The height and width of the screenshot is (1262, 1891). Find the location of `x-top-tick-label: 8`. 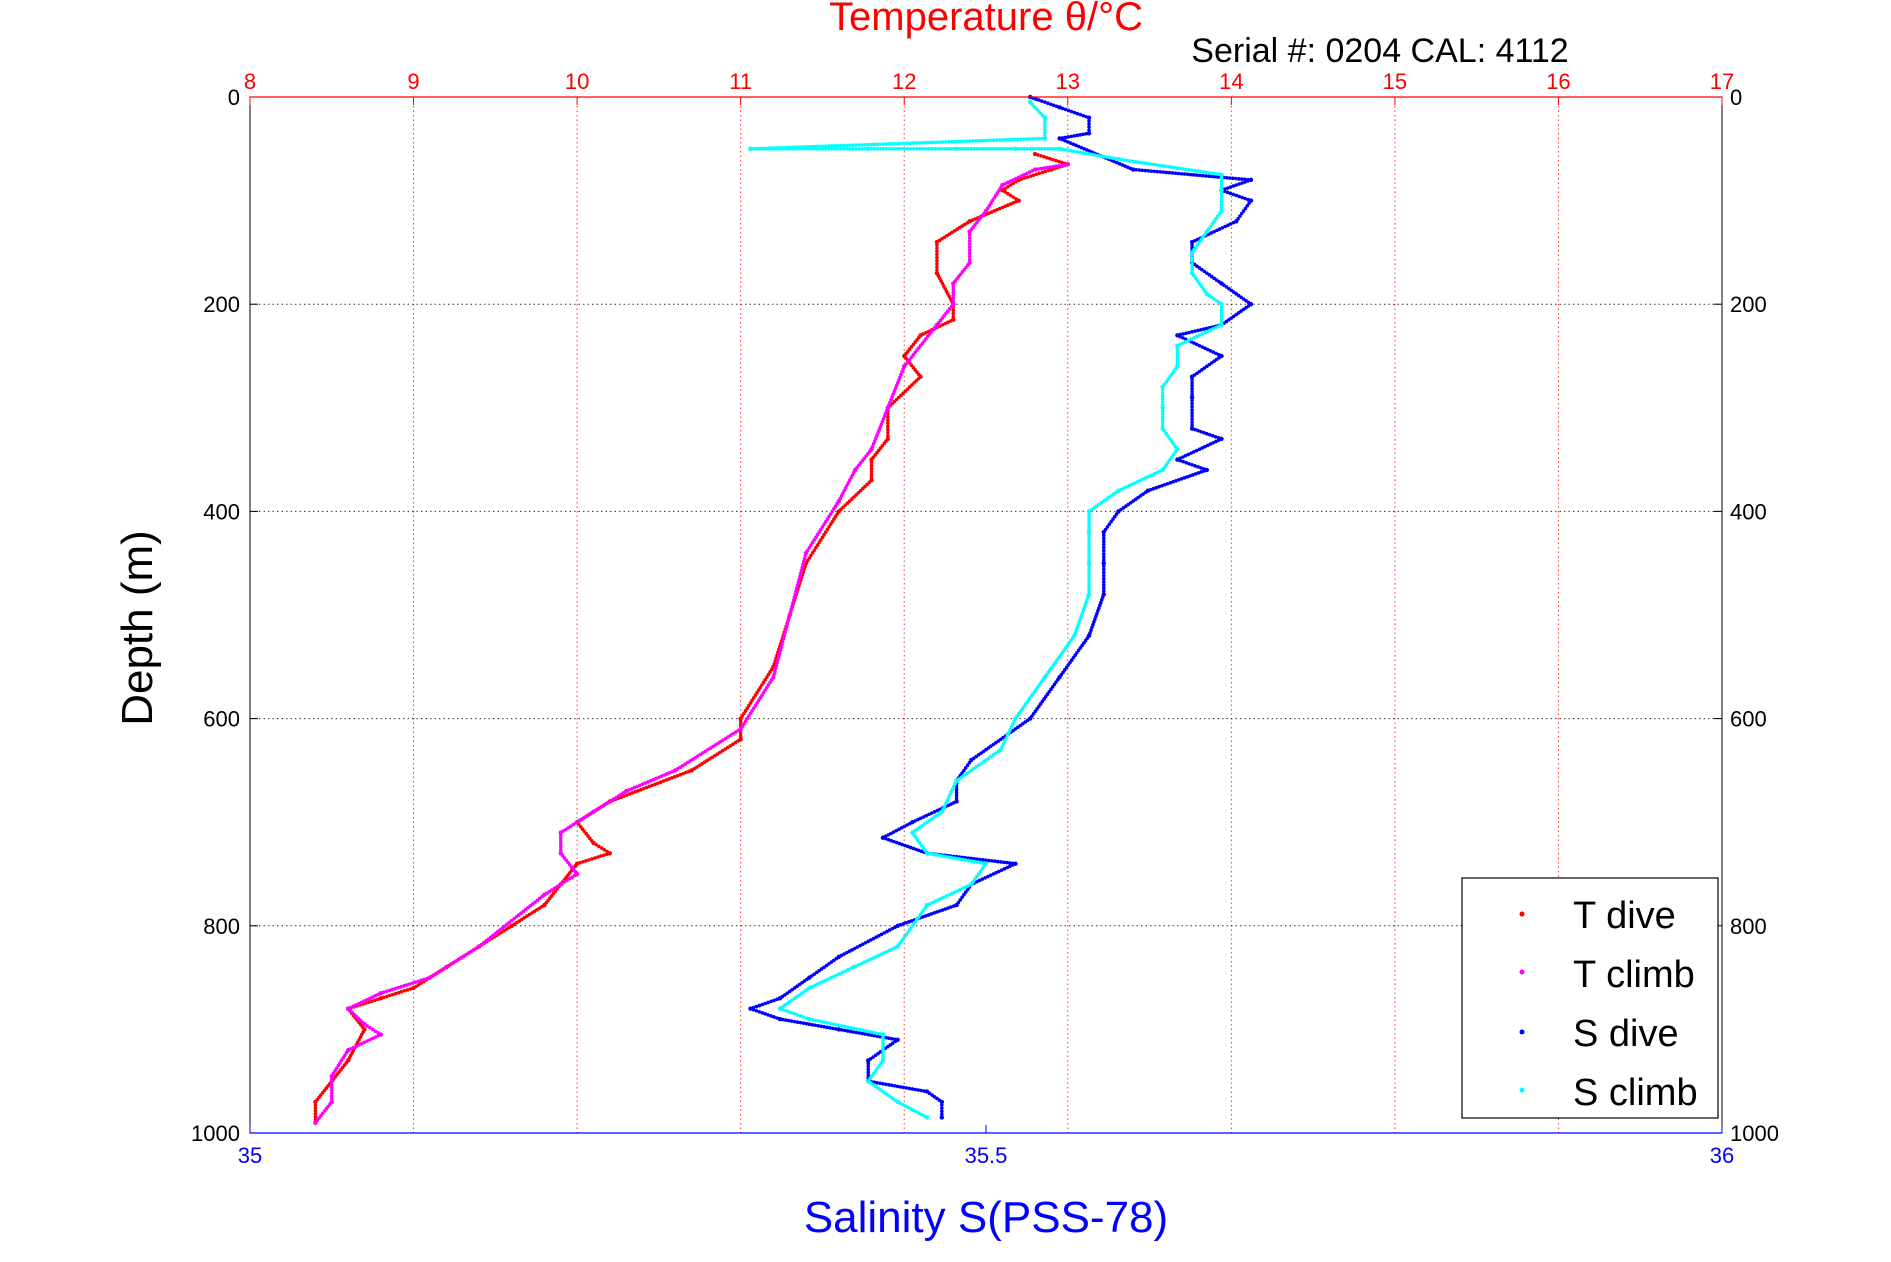

x-top-tick-label: 8 is located at coordinates (250, 81).